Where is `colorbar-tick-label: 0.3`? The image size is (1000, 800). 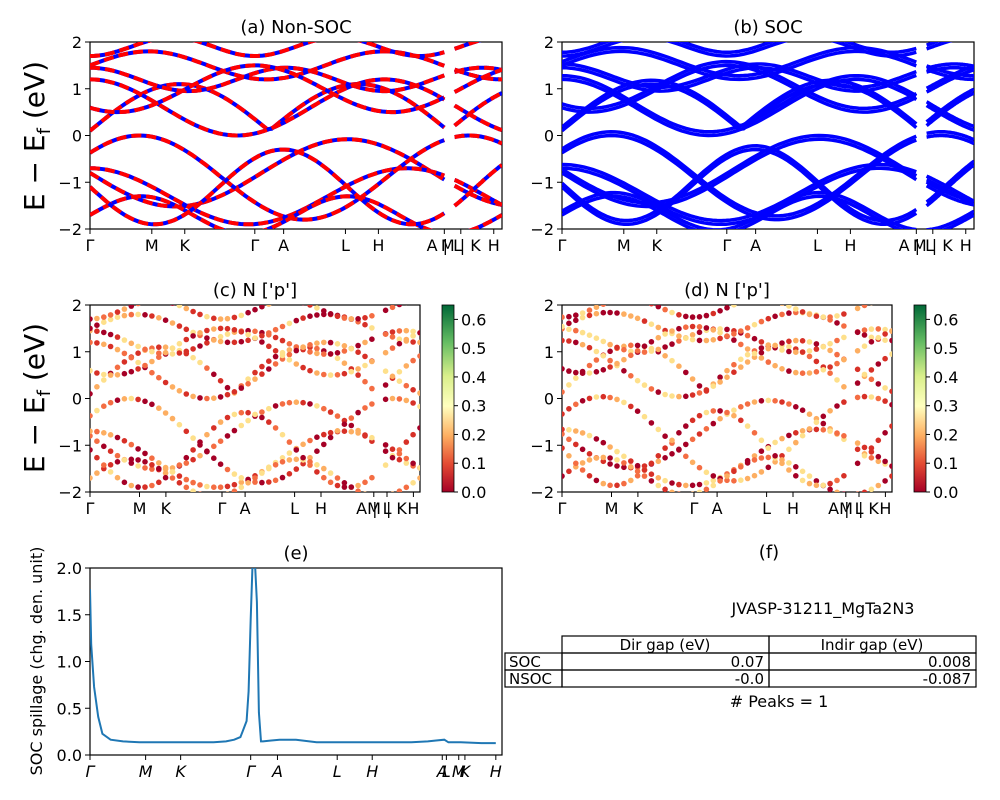
colorbar-tick-label: 0.3 is located at coordinates (473, 406).